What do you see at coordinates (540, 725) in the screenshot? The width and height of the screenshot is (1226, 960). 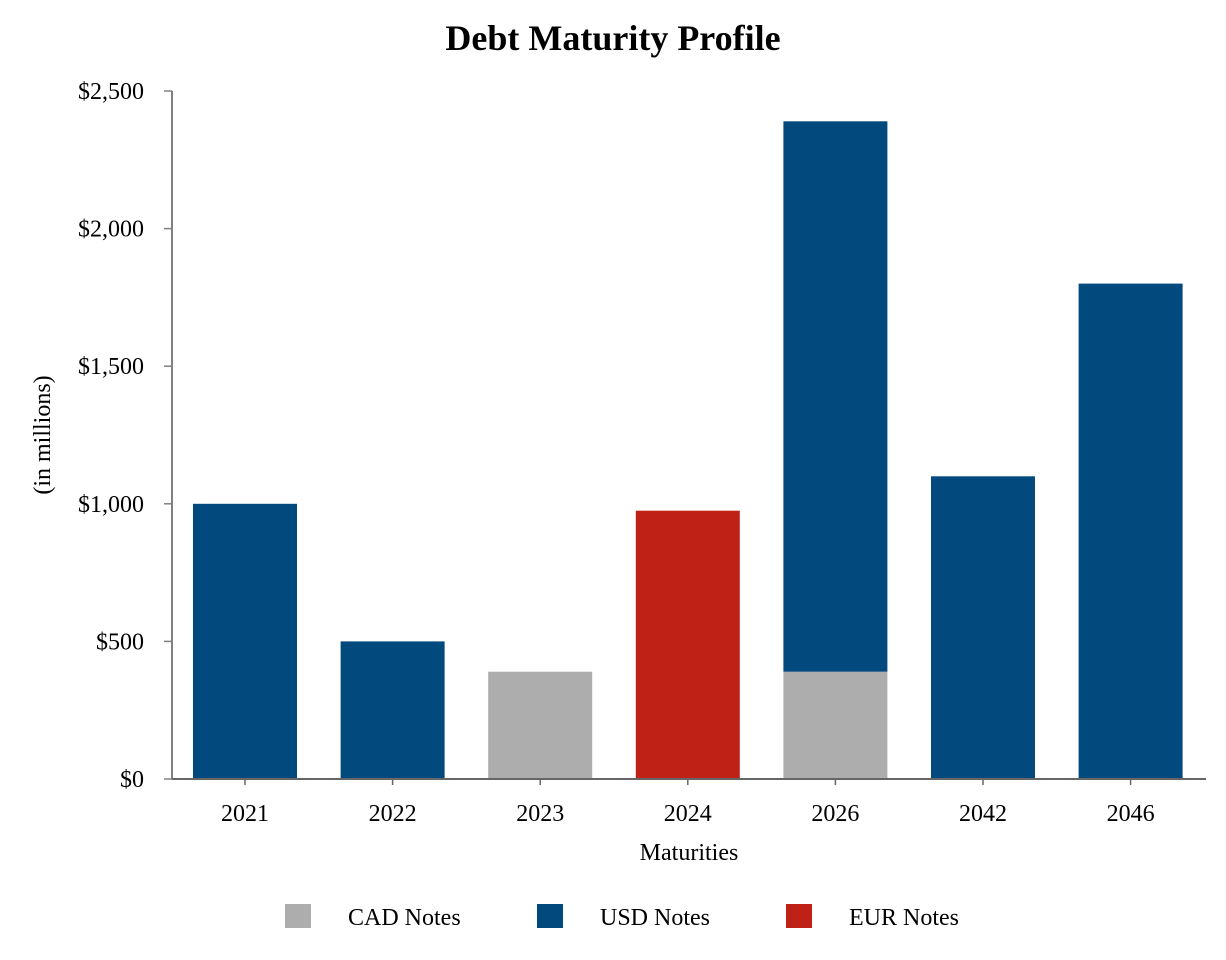 I see `bar-2023-cad-notes` at bounding box center [540, 725].